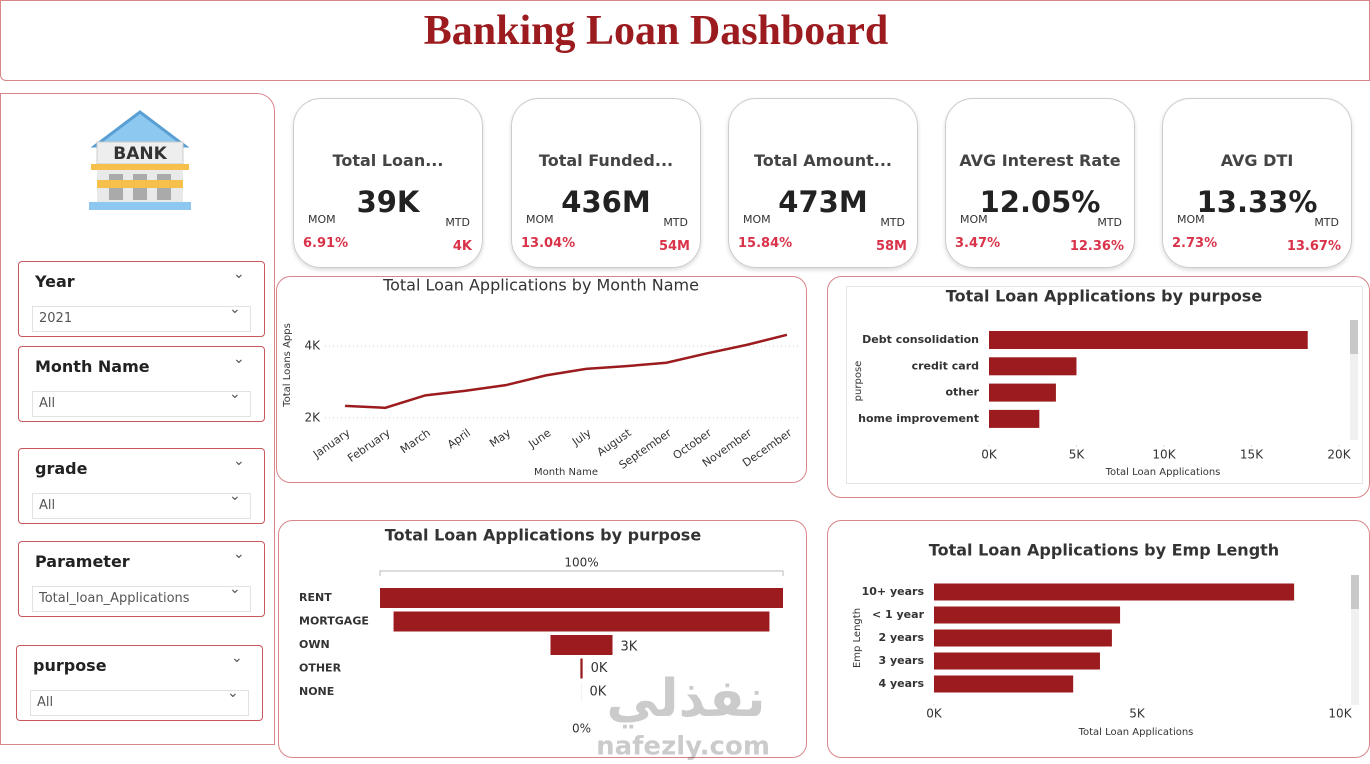 This screenshot has width=1370, height=764. Describe the element at coordinates (415, 441) in the screenshot. I see `x-tick-label: March` at that location.